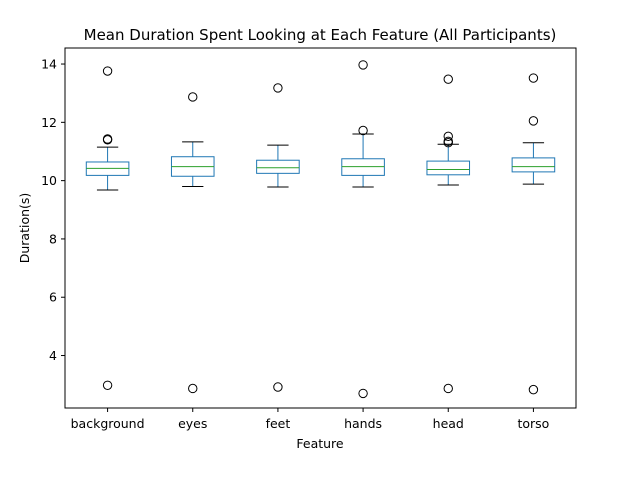  I want to click on y-axis-title: Duration(s), so click(24, 228).